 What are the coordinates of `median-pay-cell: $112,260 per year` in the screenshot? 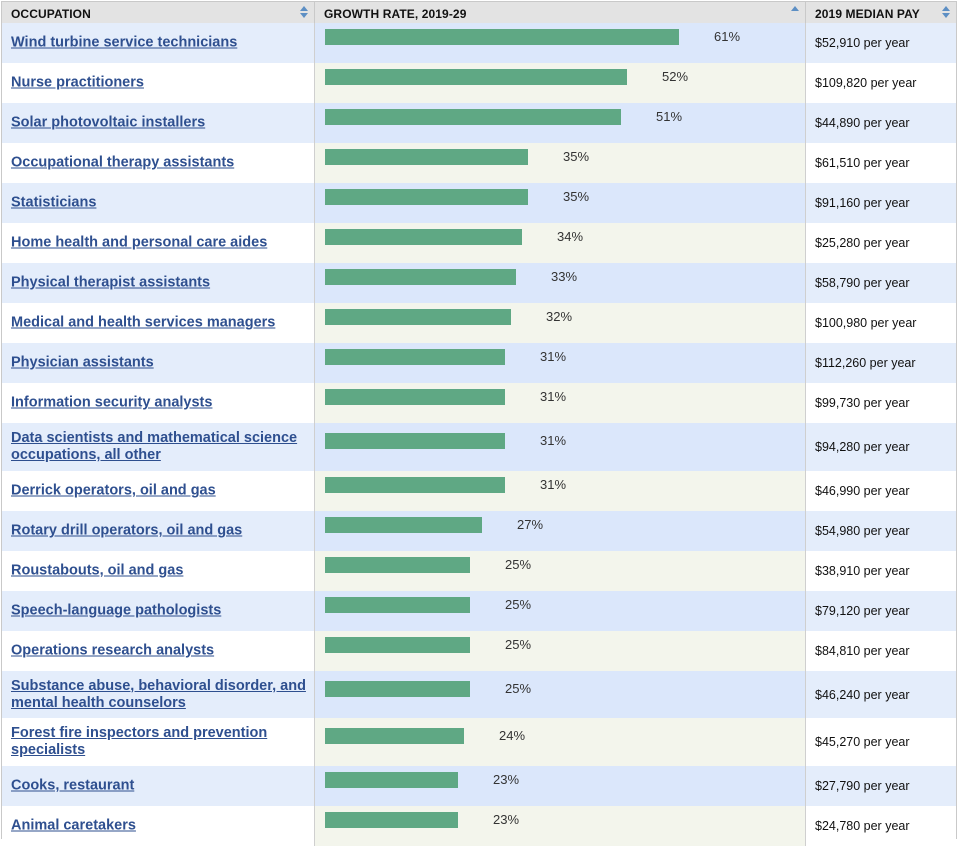 It's located at (881, 363).